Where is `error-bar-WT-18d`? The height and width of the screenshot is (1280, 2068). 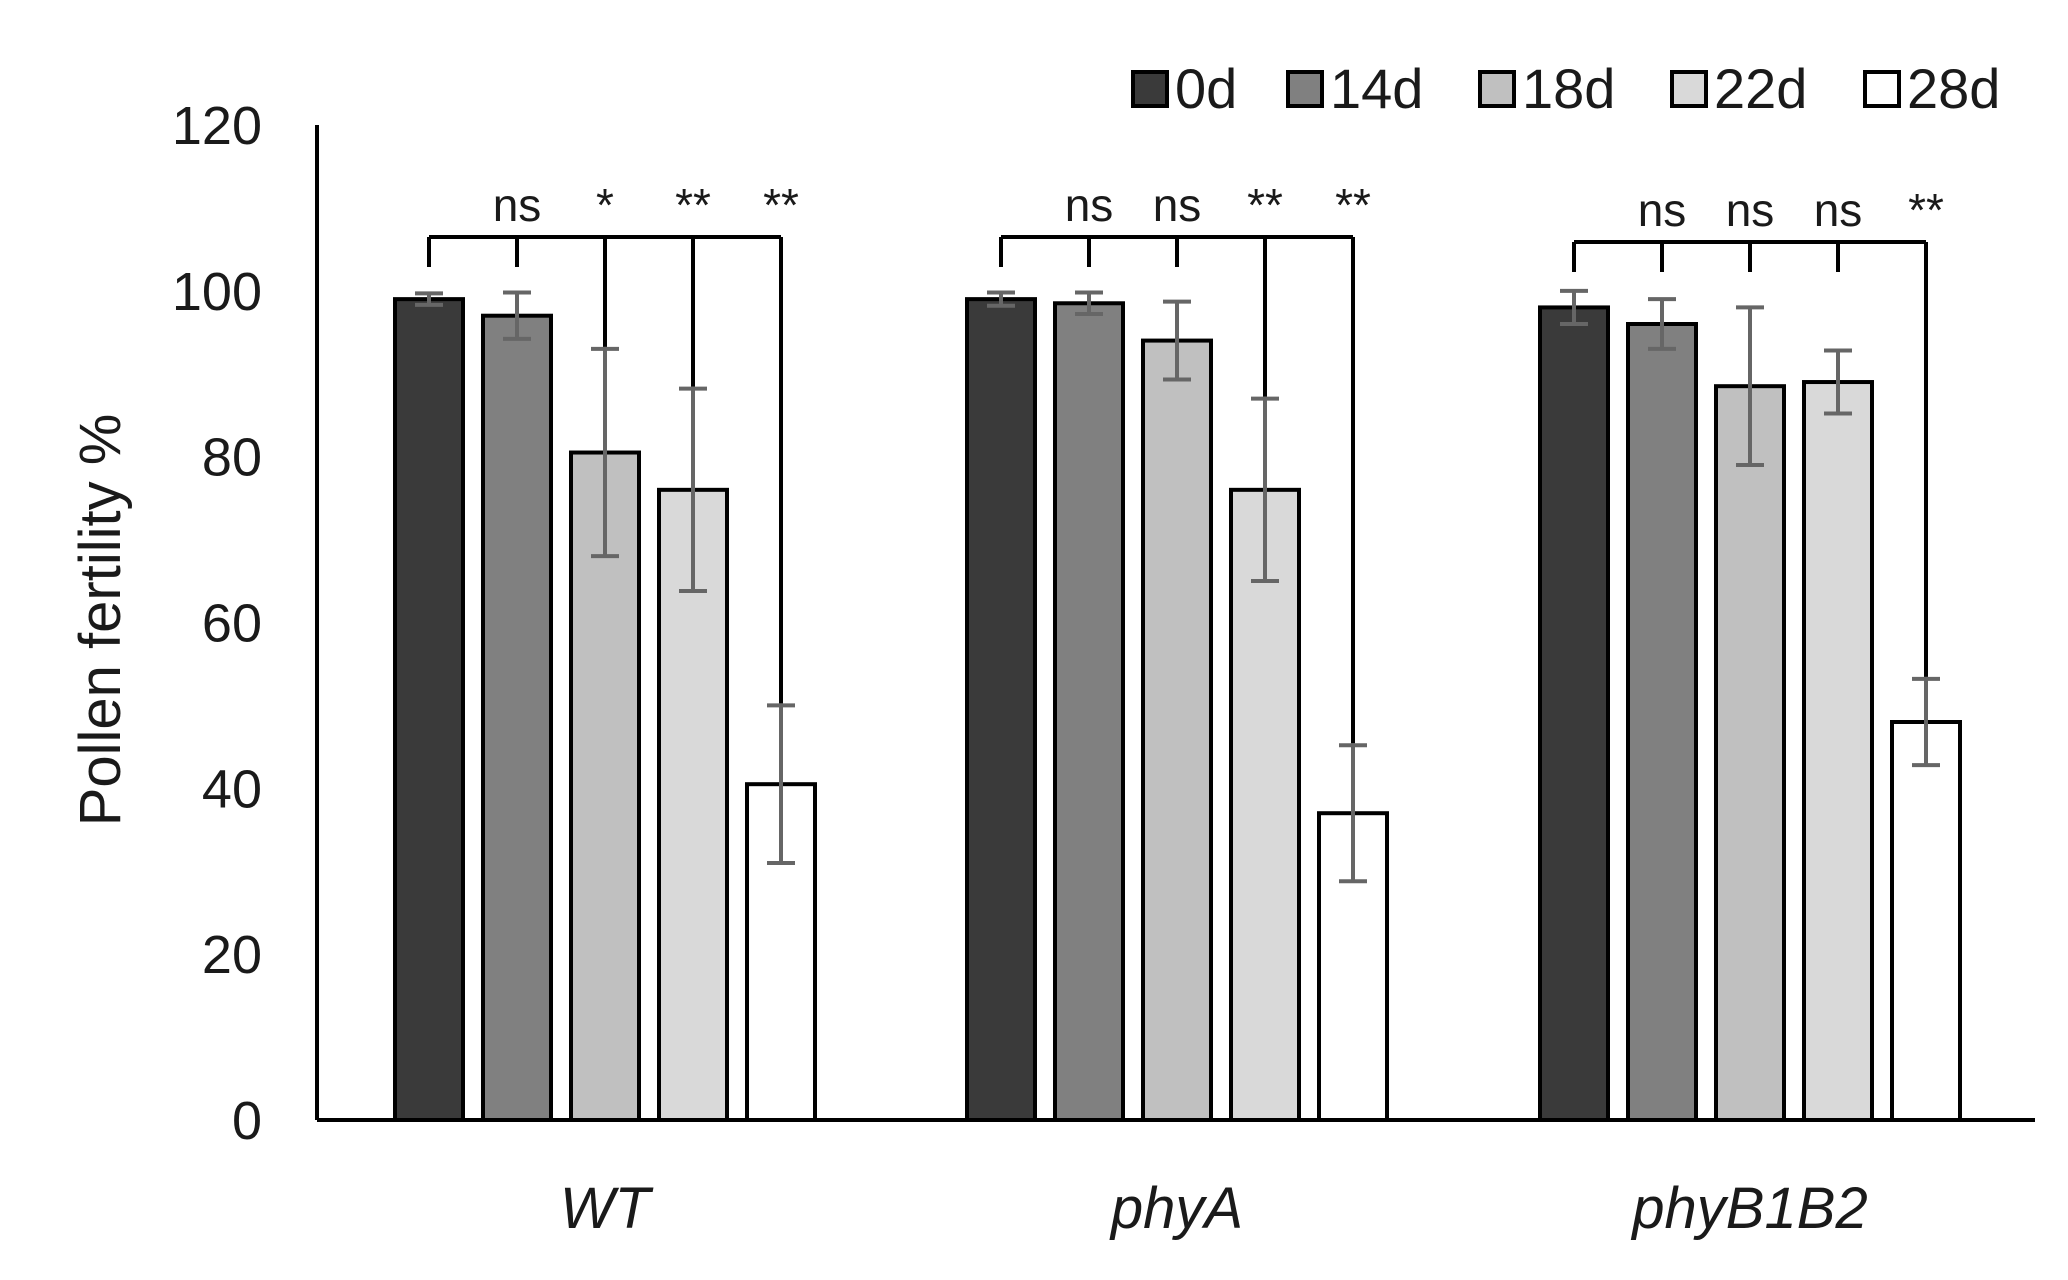
error-bar-WT-18d is located at coordinates (605, 452).